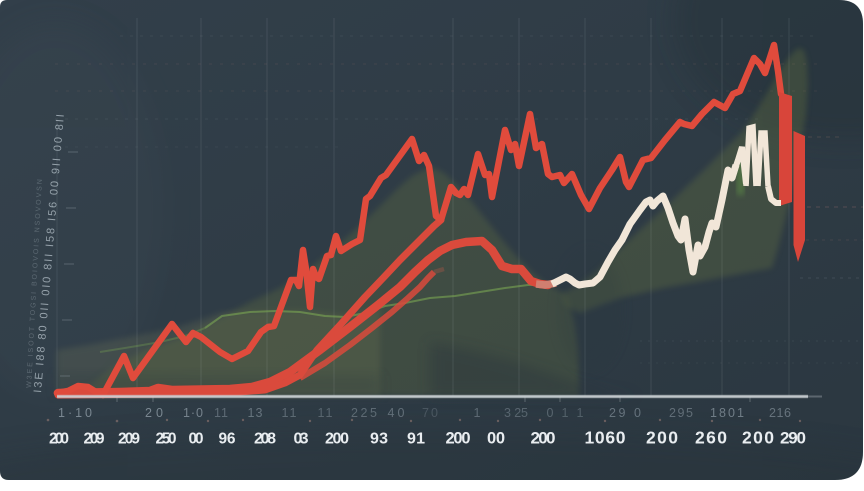  Describe the element at coordinates (364, 413) in the screenshot. I see `svg-text: 225` at that location.